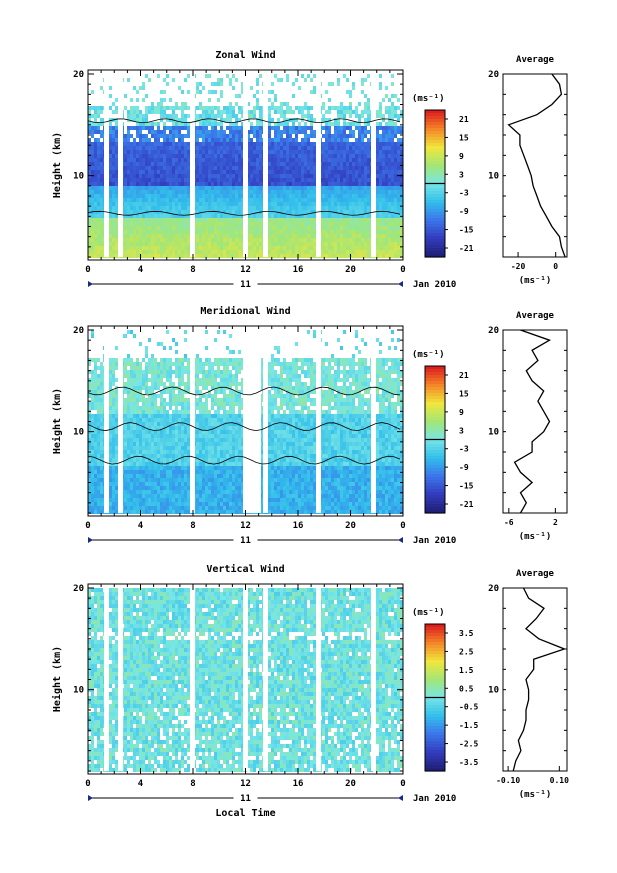  I want to click on profile-x-tick-labels: -0.10 0.10, so click(532, 775).